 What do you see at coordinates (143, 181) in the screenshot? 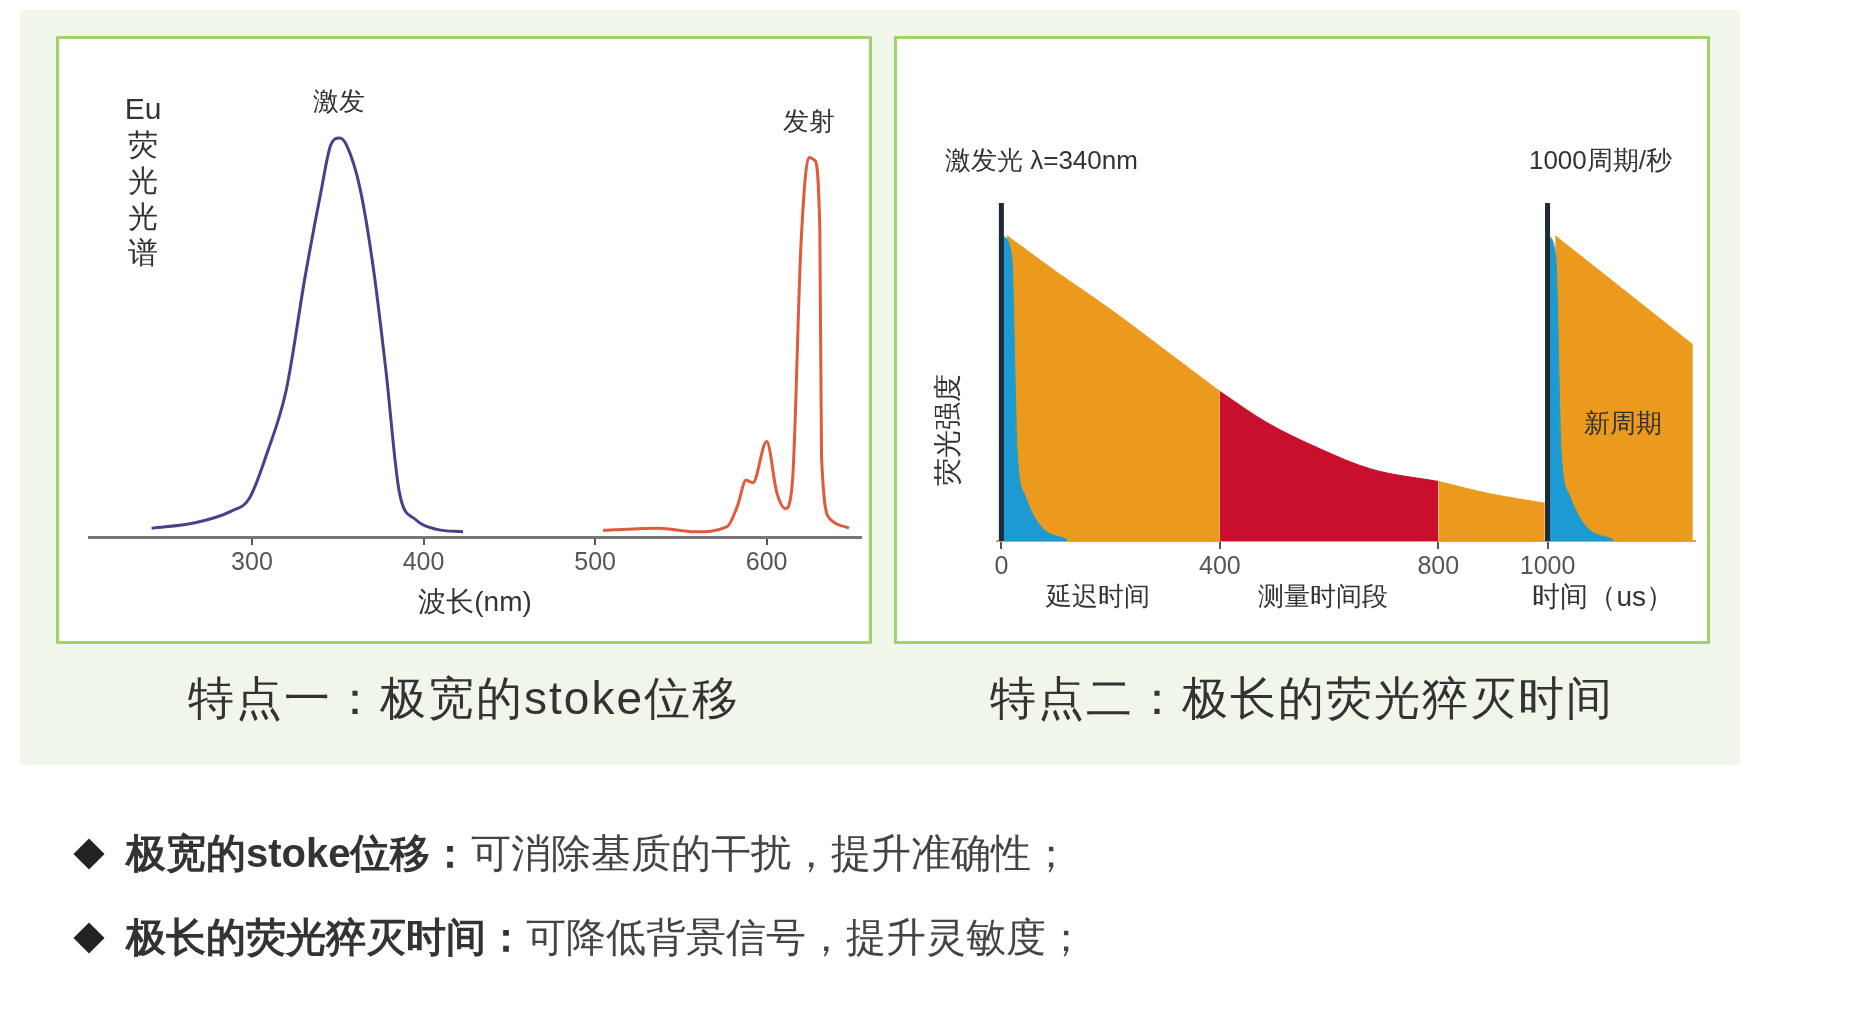
I see `y-axis-title: Eu荧光光谱` at bounding box center [143, 181].